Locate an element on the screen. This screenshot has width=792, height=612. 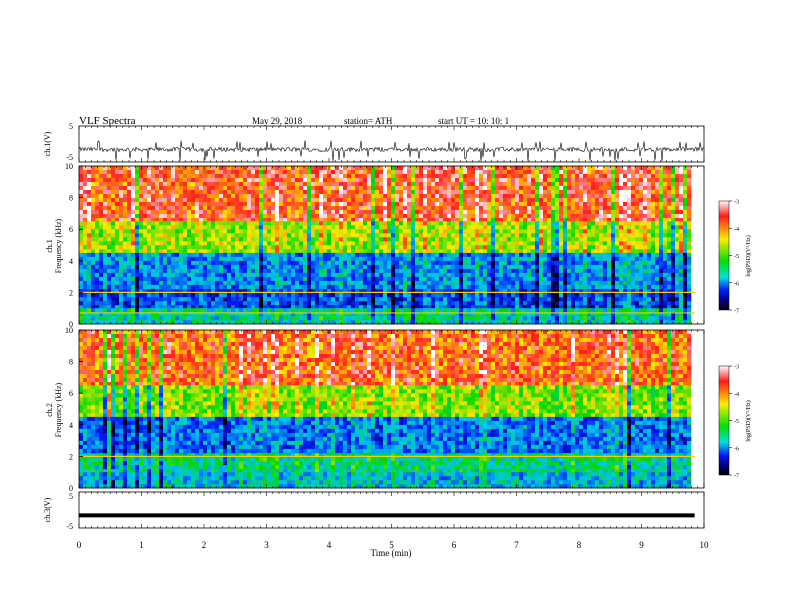
time-tick-label: 9 is located at coordinates (641, 545).